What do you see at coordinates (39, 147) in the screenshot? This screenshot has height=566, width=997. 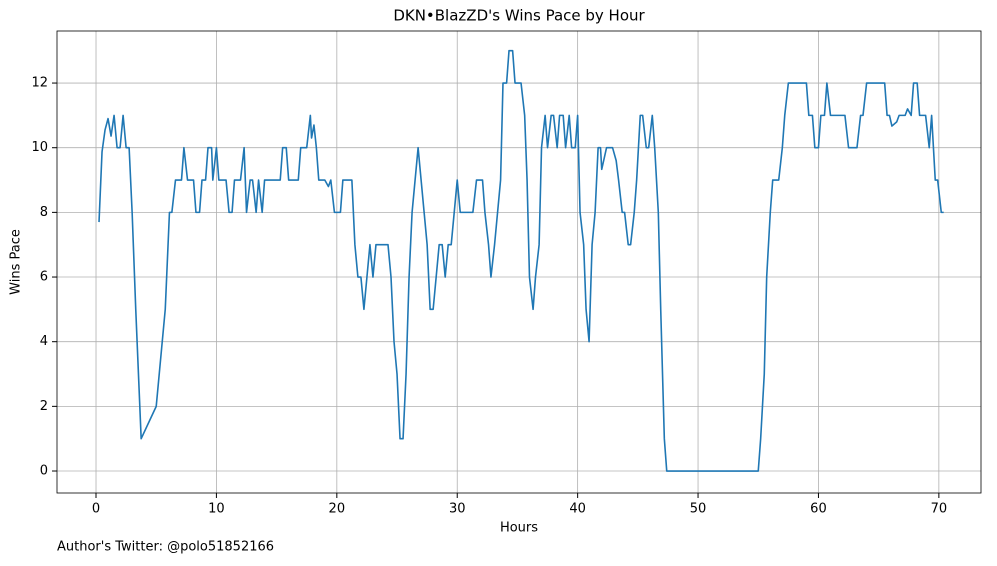 I see `y-tick-label: 10` at bounding box center [39, 147].